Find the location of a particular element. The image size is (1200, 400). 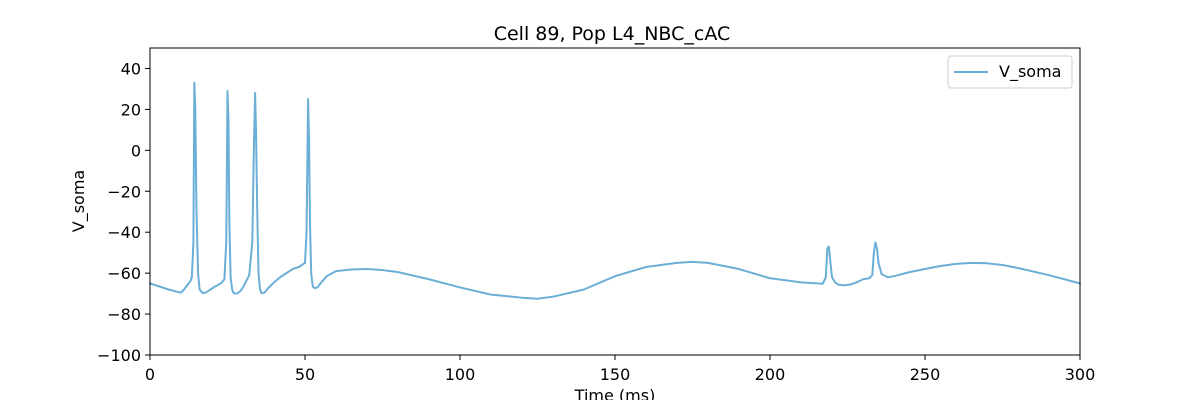

legend-box is located at coordinates (1010, 72).